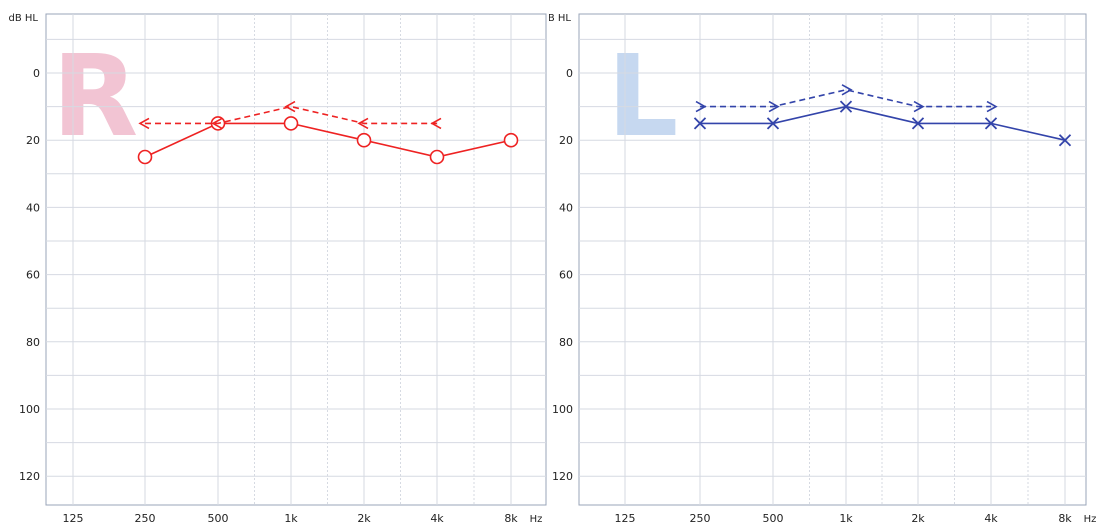 The image size is (1098, 525). I want to click on left-x-axis-label: Hz, so click(1090, 519).